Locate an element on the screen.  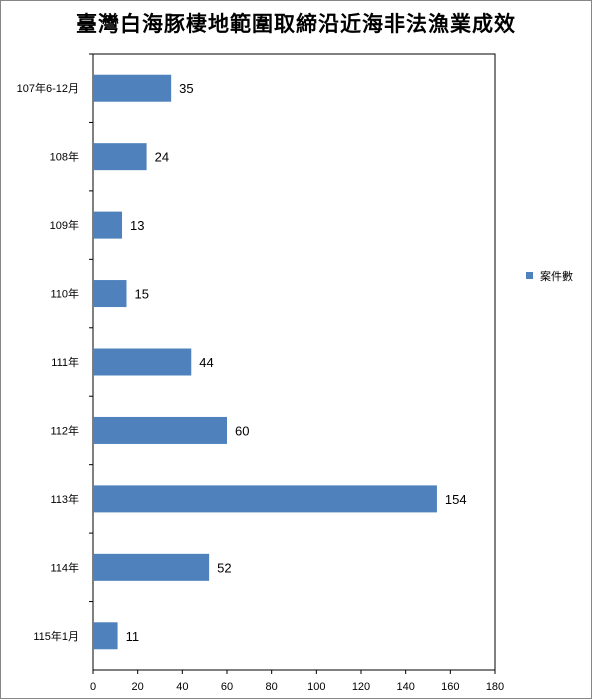
data-label: 60 is located at coordinates (242, 430).